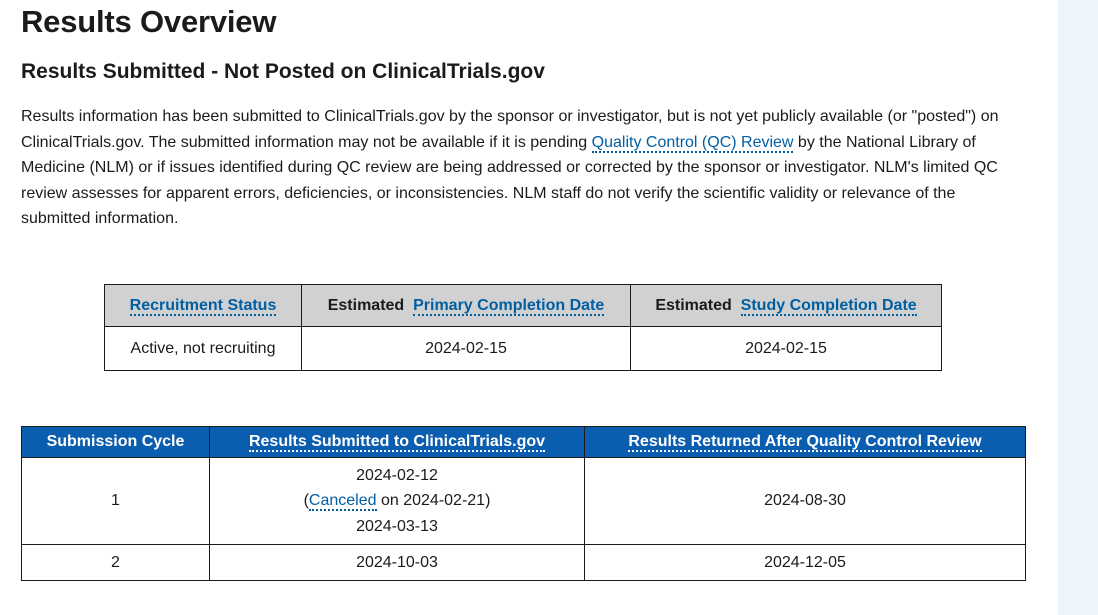 The image size is (1098, 615). What do you see at coordinates (693, 305) in the screenshot?
I see `study-estimated-label: Estimated` at bounding box center [693, 305].